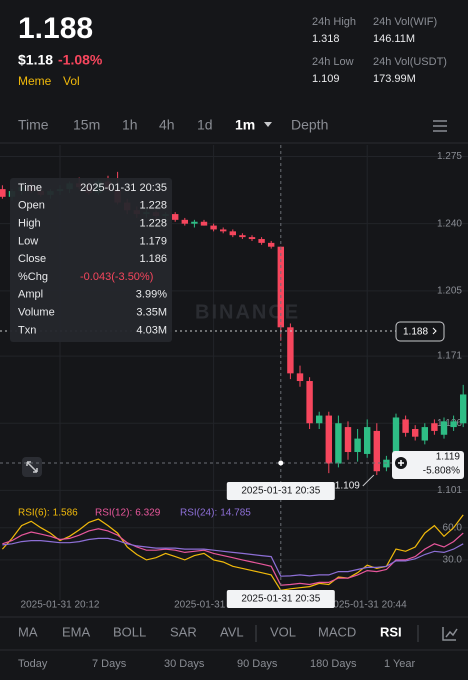 The height and width of the screenshot is (680, 468). What do you see at coordinates (434, 331) in the screenshot?
I see `chevron` at bounding box center [434, 331].